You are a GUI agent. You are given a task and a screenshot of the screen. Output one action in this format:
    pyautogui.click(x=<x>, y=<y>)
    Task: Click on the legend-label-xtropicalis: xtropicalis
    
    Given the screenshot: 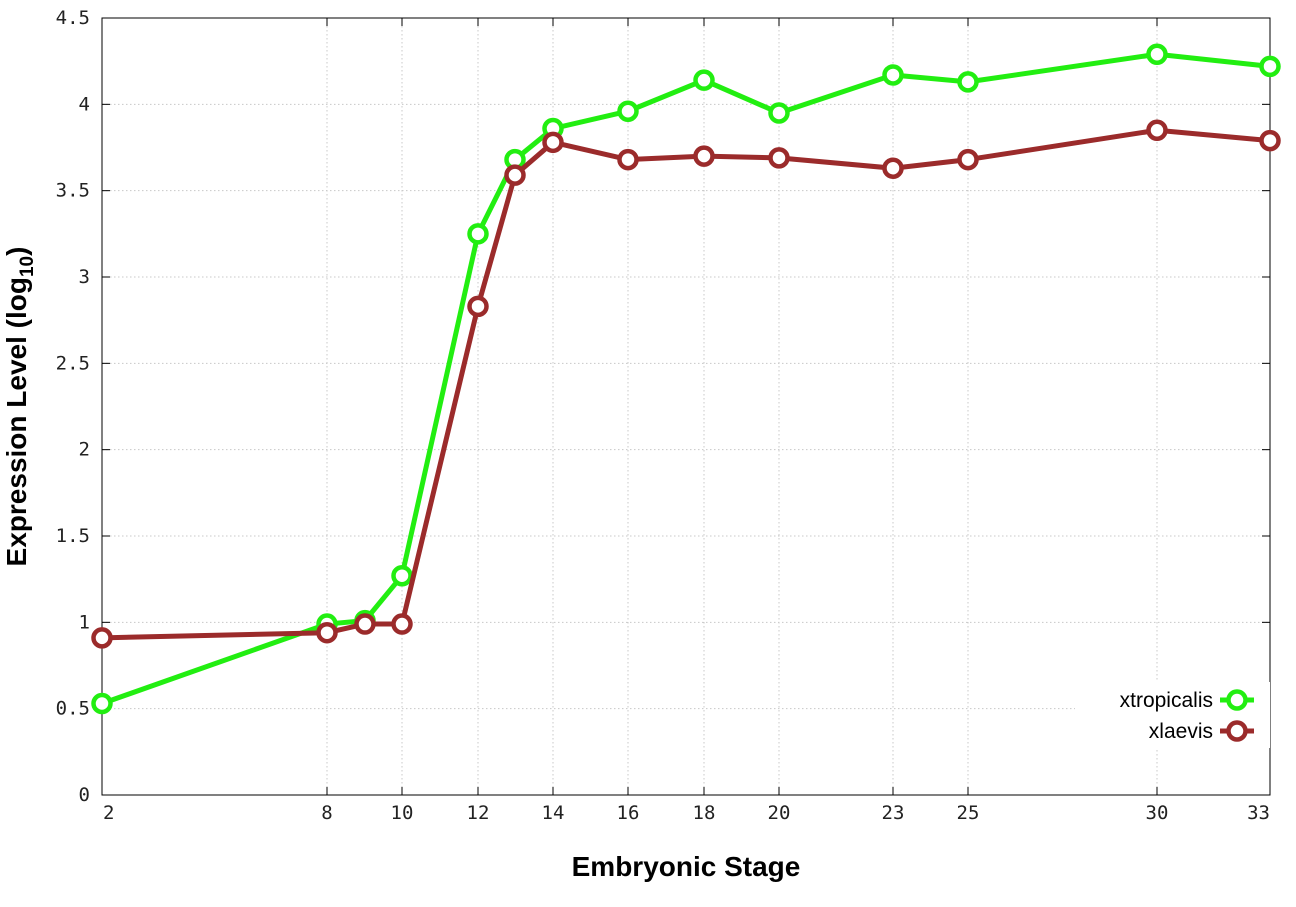 What is the action you would take?
    pyautogui.click(x=1166, y=700)
    